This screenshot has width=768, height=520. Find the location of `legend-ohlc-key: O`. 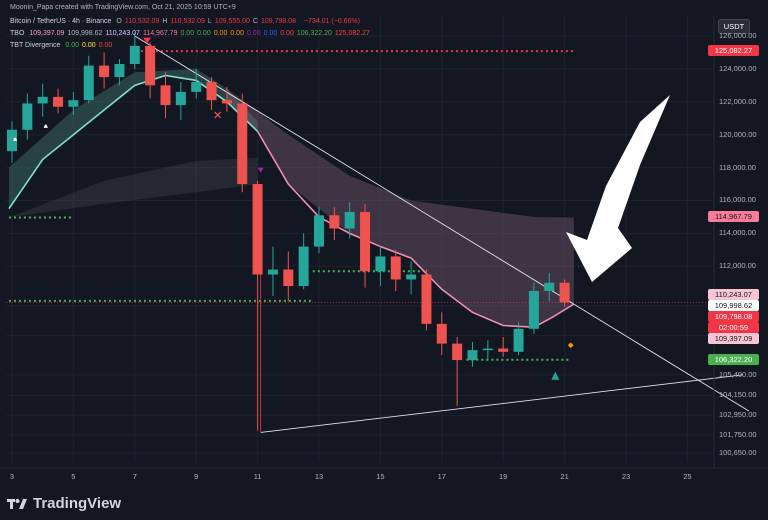

legend-ohlc-key: O is located at coordinates (119, 21).